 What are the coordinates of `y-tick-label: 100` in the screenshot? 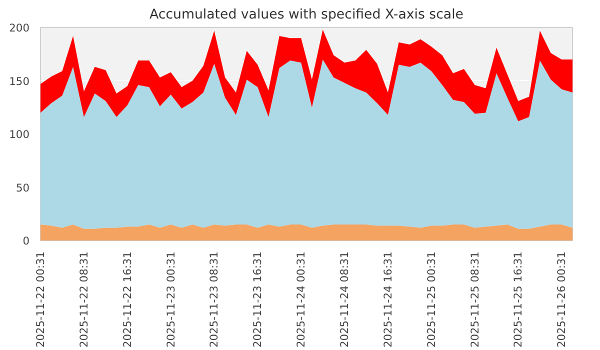 It's located at (19, 134).